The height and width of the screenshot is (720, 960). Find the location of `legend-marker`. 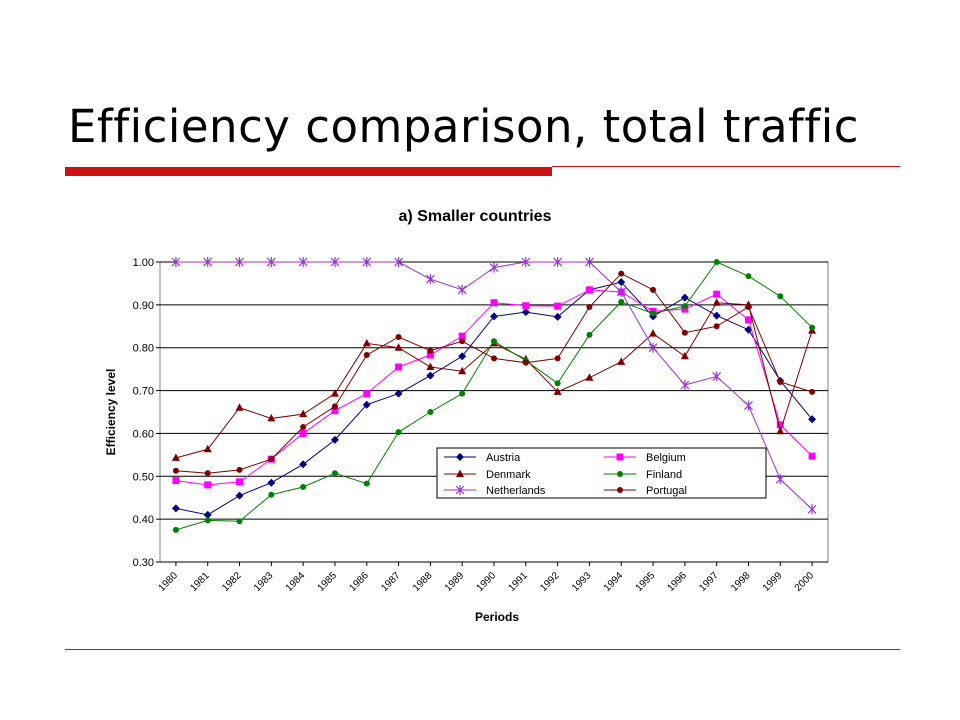

legend-marker is located at coordinates (460, 473).